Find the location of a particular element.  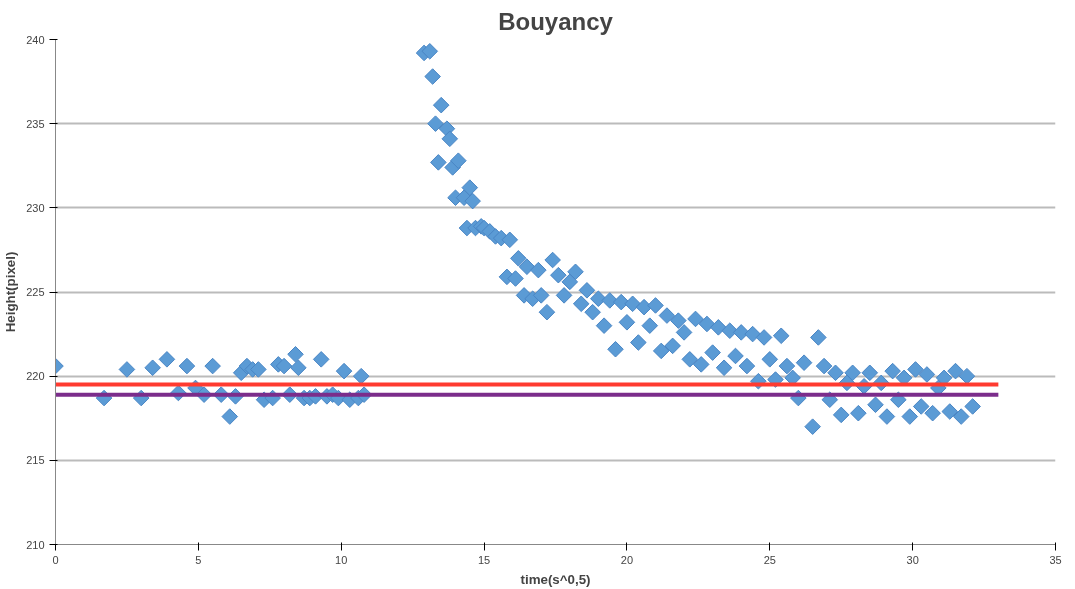

x-tick-label: 5 is located at coordinates (198, 559).